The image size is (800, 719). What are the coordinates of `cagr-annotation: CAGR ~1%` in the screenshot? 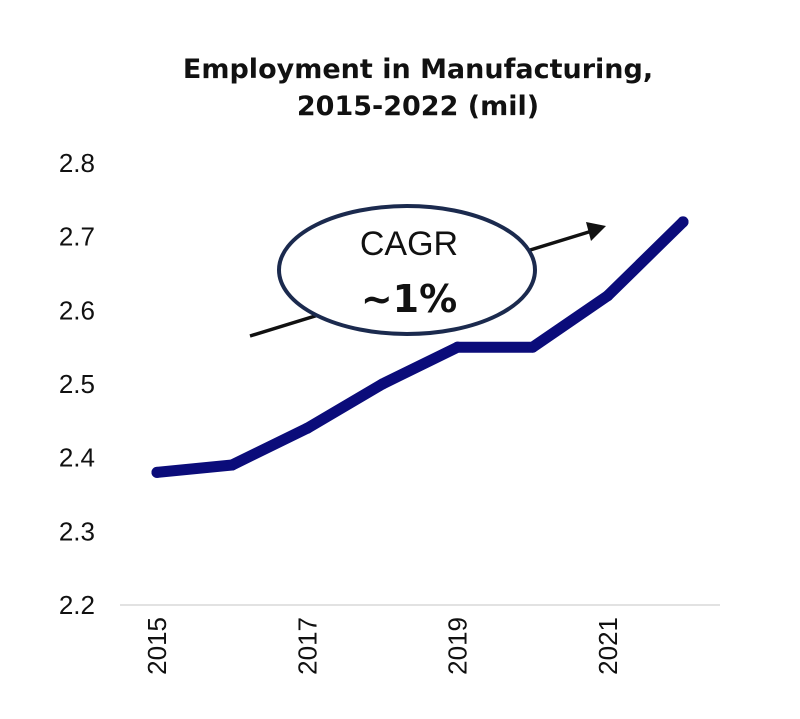 It's located at (407, 270).